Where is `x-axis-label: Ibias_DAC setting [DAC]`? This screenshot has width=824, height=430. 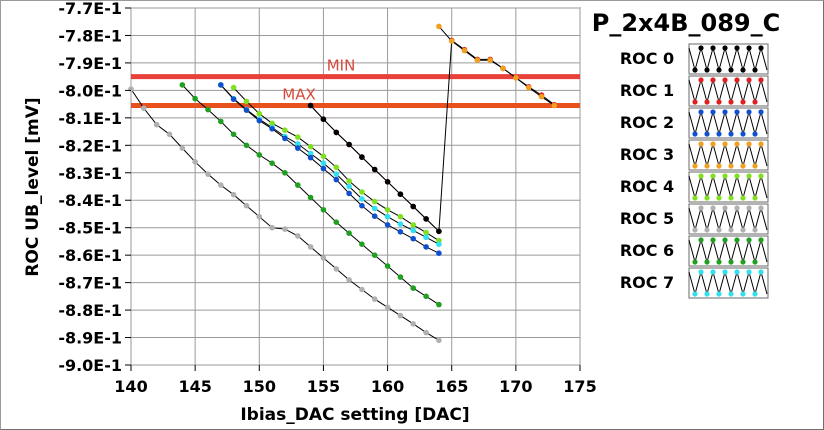 x-axis-label: Ibias_DAC setting [DAC] is located at coordinates (354, 415).